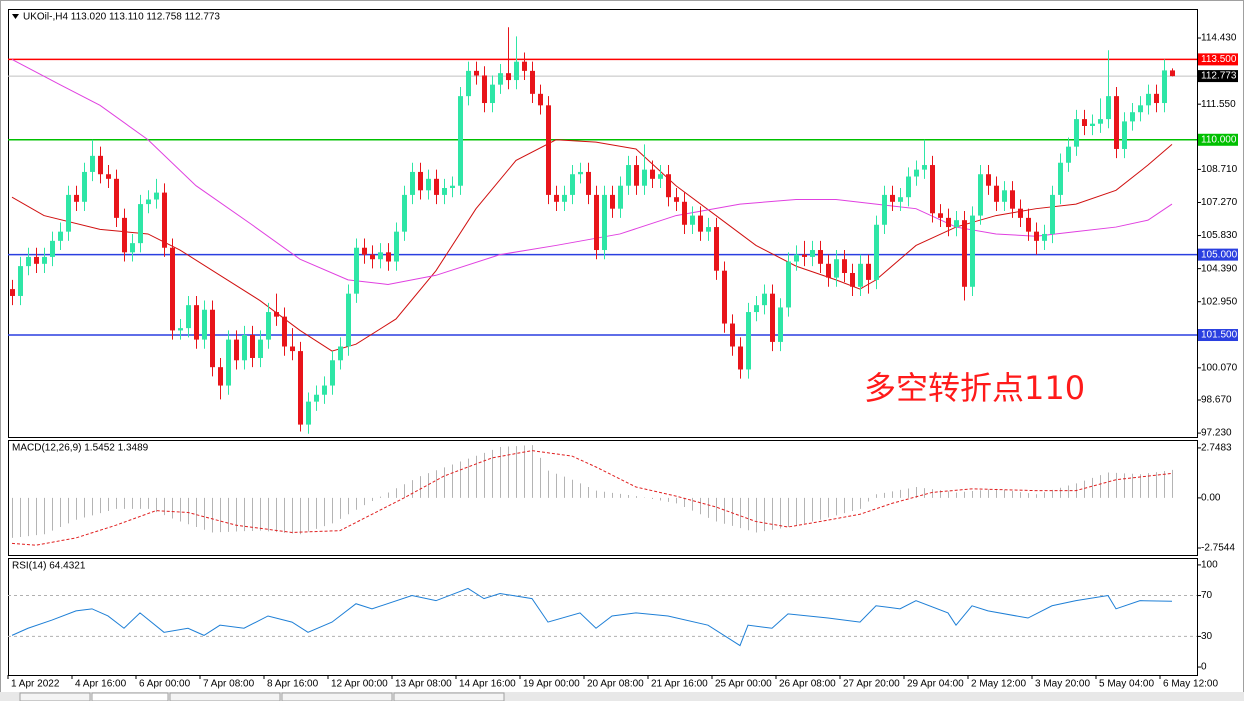 The height and width of the screenshot is (701, 1244). I want to click on menu-arrow, so click(15, 16).